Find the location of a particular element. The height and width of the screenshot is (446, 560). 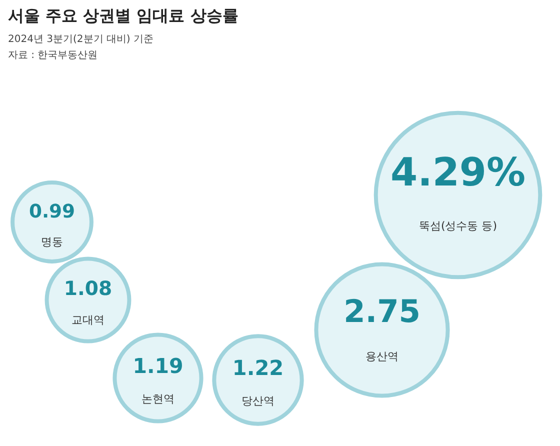

data-label: 1.19 is located at coordinates (158, 366).